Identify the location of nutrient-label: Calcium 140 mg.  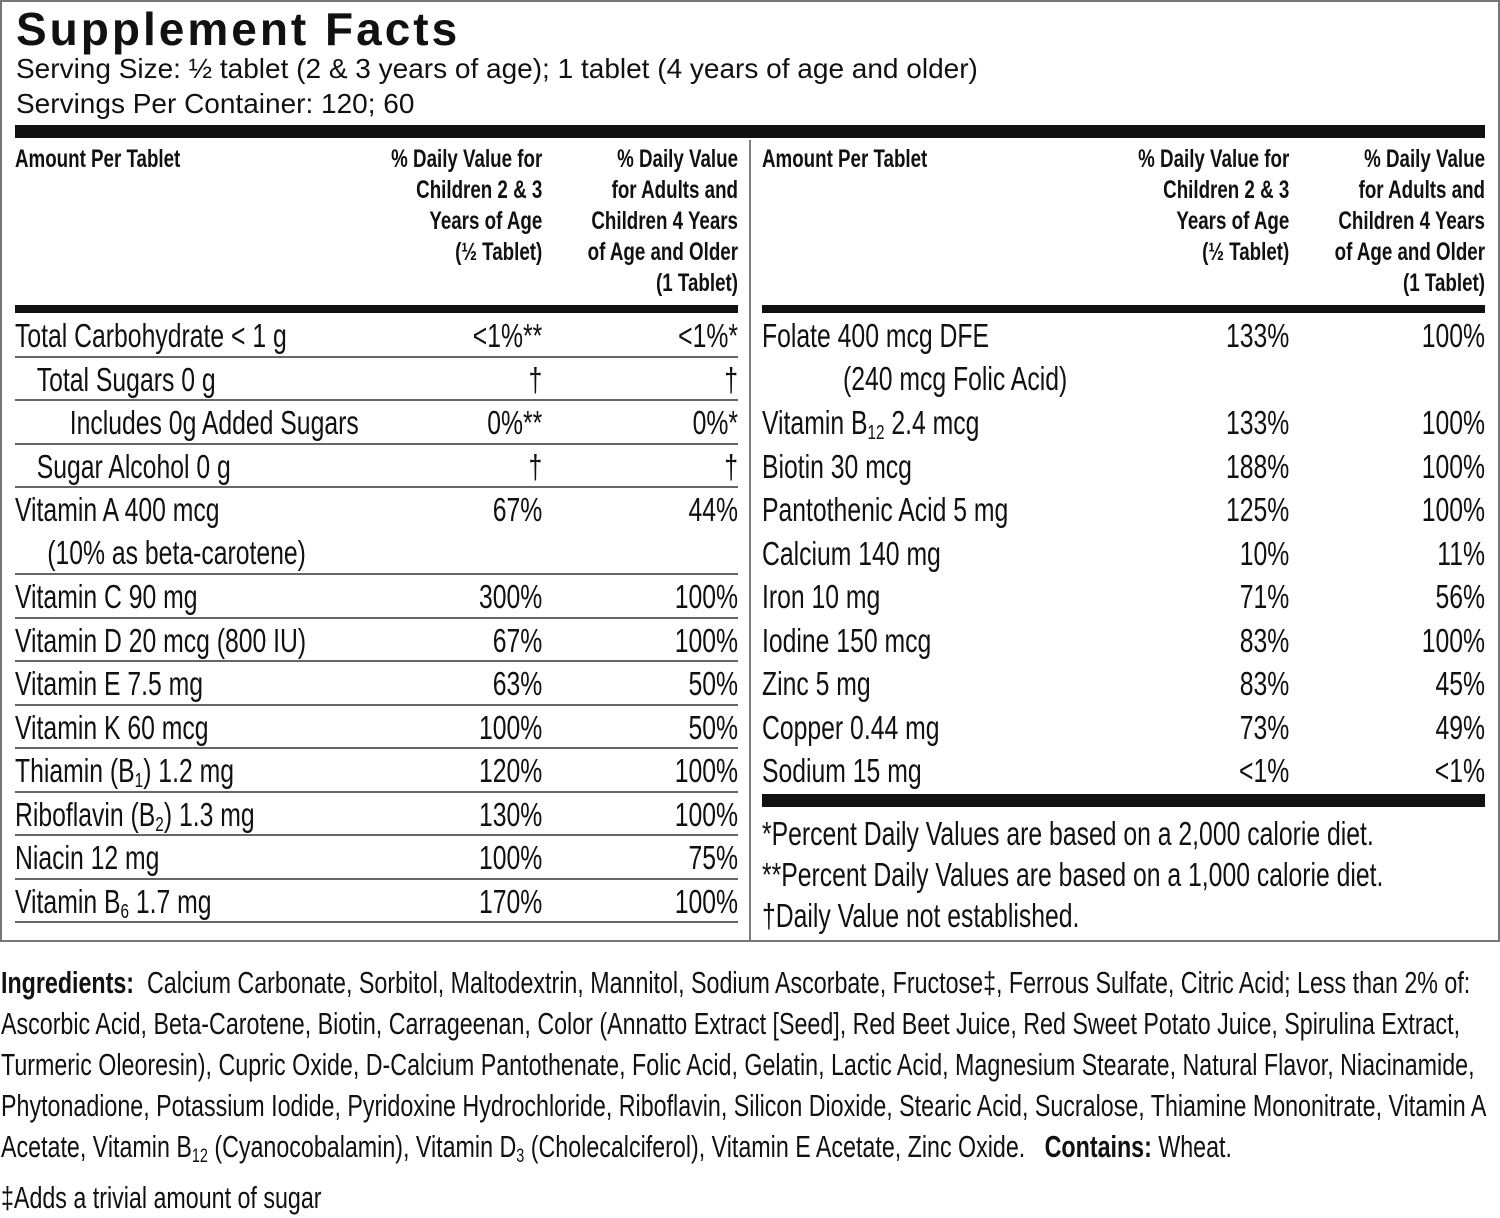
(851, 553).